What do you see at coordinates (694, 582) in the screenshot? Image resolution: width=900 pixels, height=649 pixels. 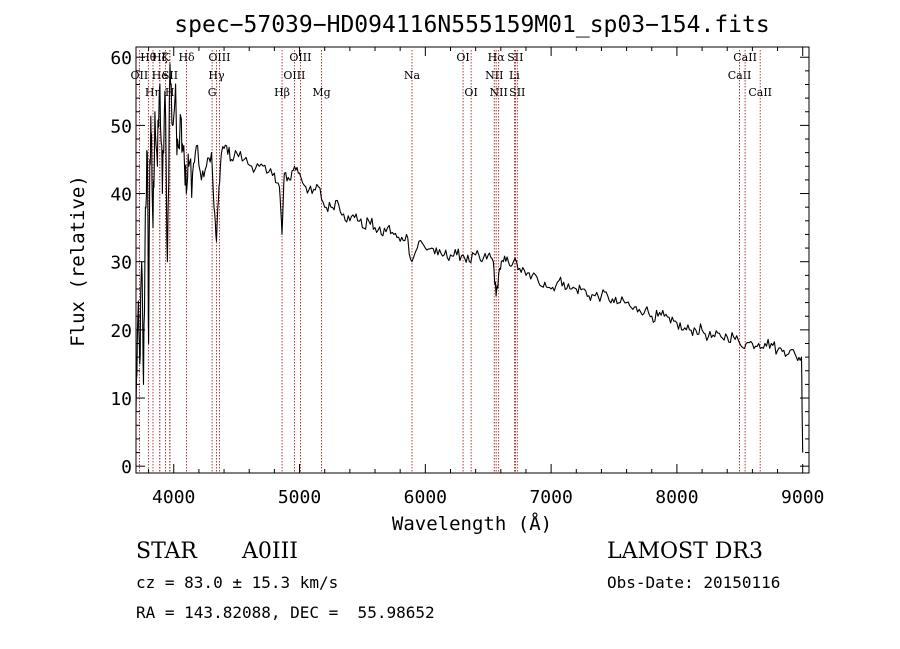 I see `observation-date: Obs-Date: 20150116` at bounding box center [694, 582].